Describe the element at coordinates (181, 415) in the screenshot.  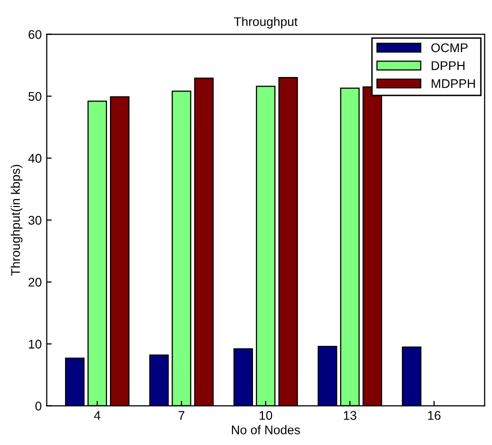
I see `x-tick-label: 7` at that location.